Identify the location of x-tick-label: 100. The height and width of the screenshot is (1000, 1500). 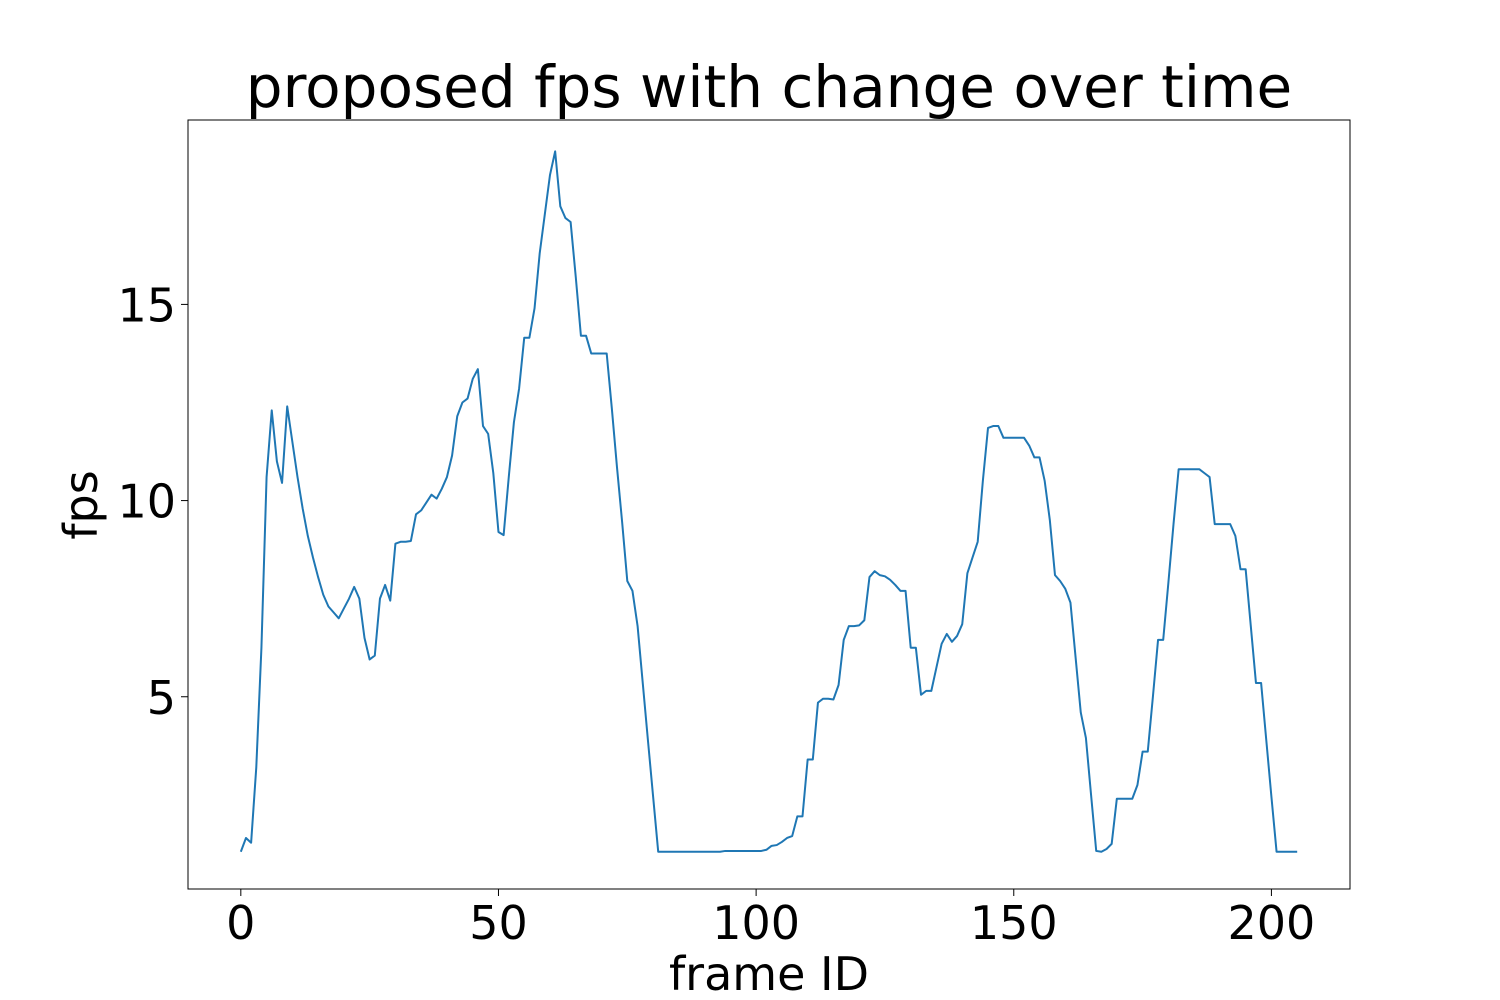
(756, 923).